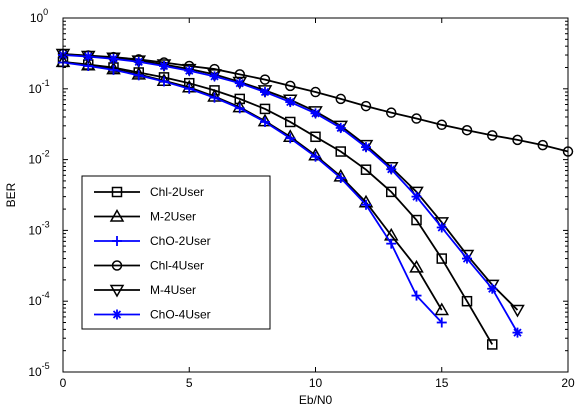 This screenshot has width=576, height=409. Describe the element at coordinates (46, 224) in the screenshot. I see `y-tick-label-exponent: -3` at that location.